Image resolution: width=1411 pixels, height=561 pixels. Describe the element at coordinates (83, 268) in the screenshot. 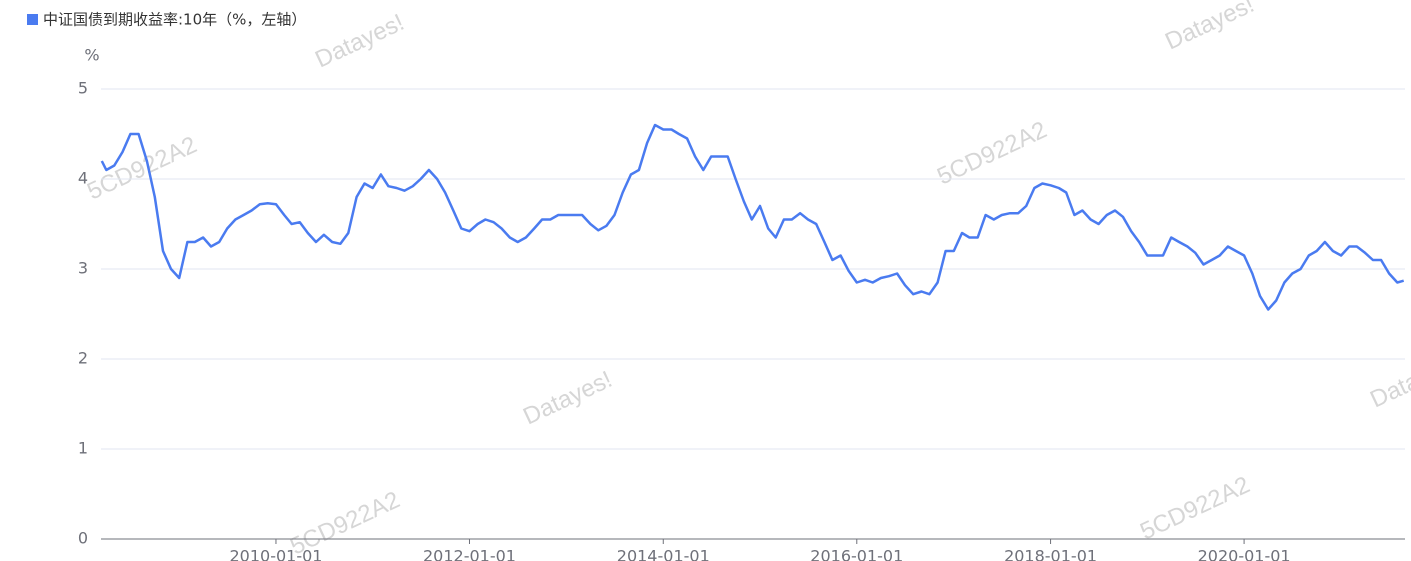

I see `y-tick-label: 3` at that location.